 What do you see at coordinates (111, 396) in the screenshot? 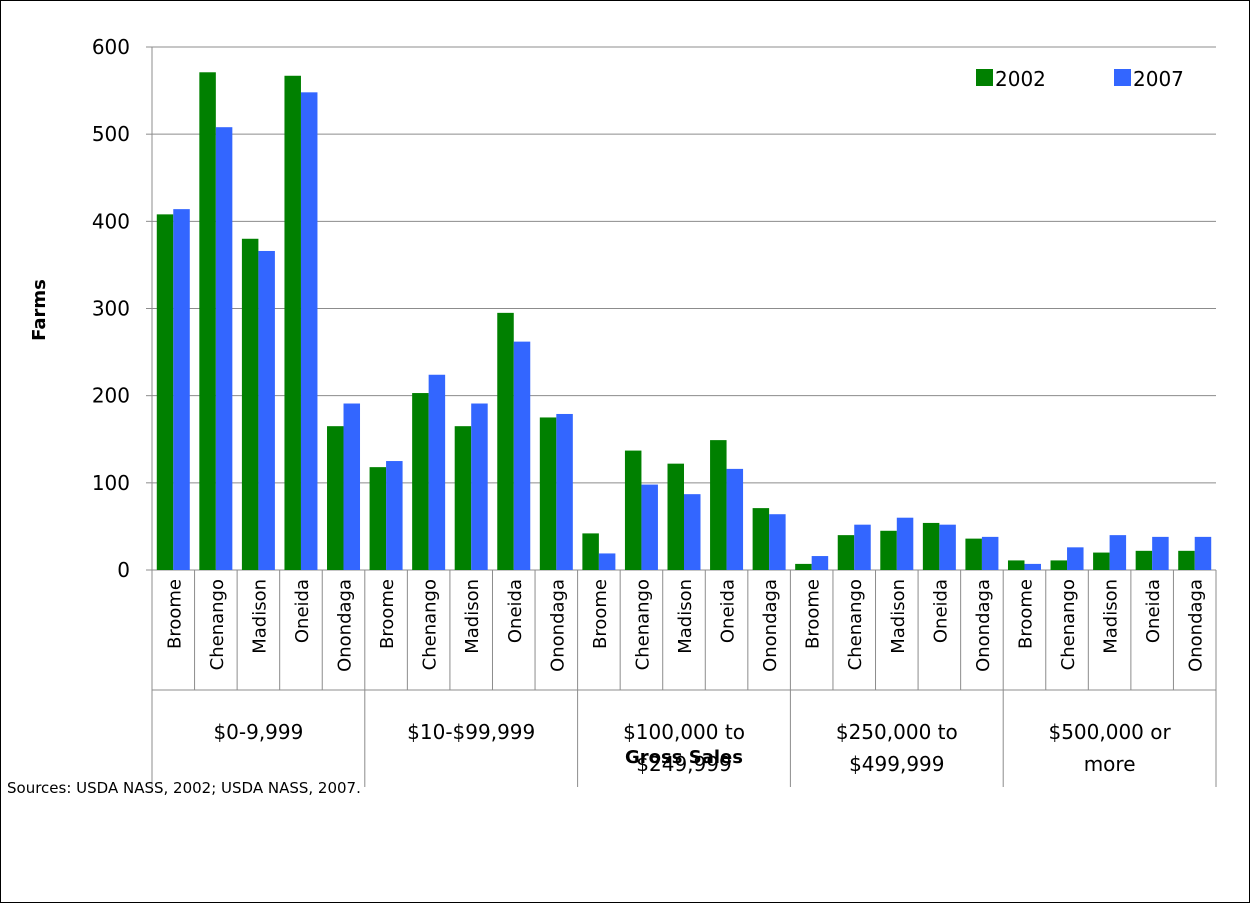
I see `y-tick-label: 200` at bounding box center [111, 396].